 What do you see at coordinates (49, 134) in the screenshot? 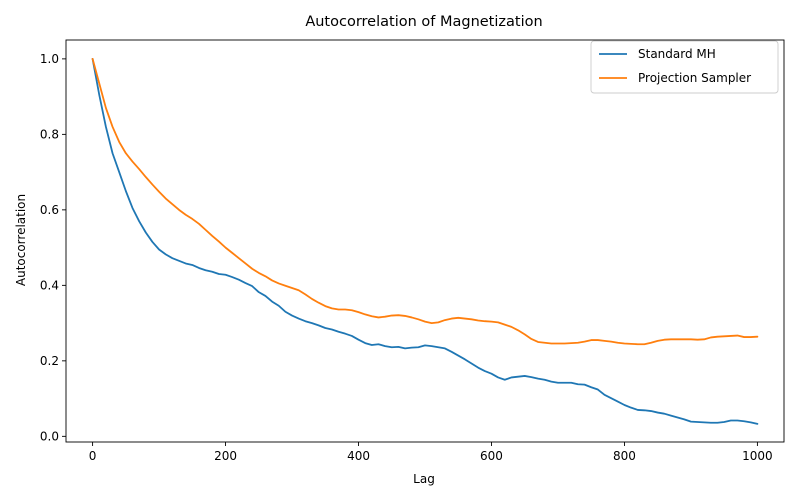
I see `y-tick-label: 0.8` at bounding box center [49, 134].